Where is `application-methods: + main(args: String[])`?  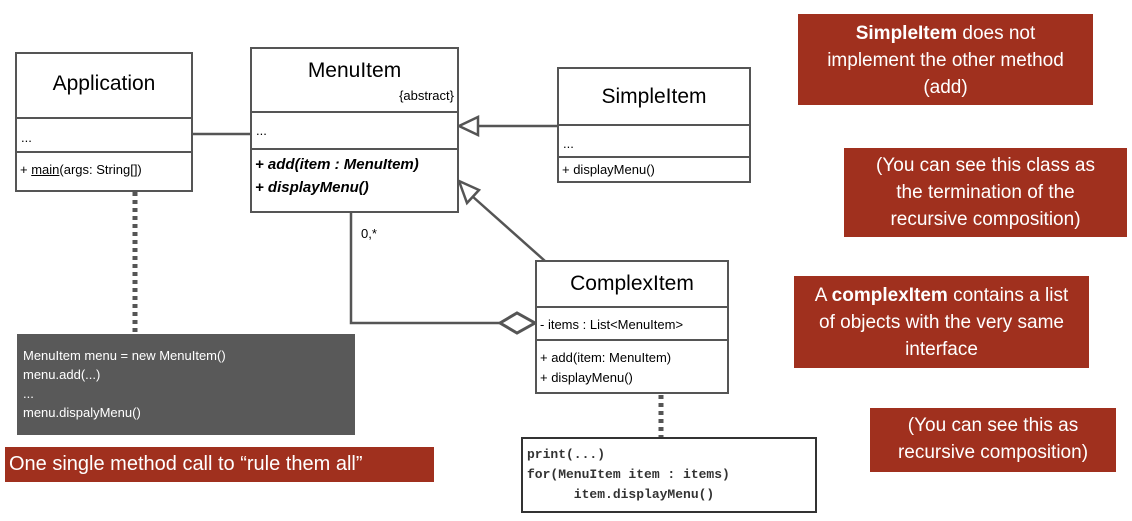 application-methods: + main(args: String[]) is located at coordinates (104, 170).